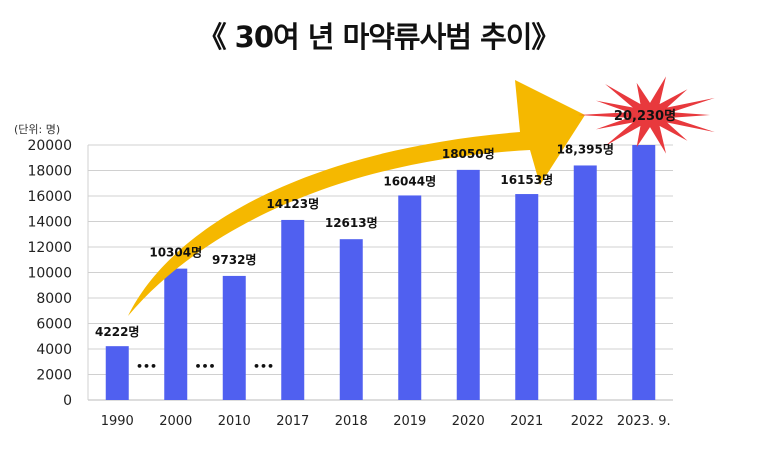 The height and width of the screenshot is (451, 757). What do you see at coordinates (117, 332) in the screenshot?
I see `data-label: 4222명` at bounding box center [117, 332].